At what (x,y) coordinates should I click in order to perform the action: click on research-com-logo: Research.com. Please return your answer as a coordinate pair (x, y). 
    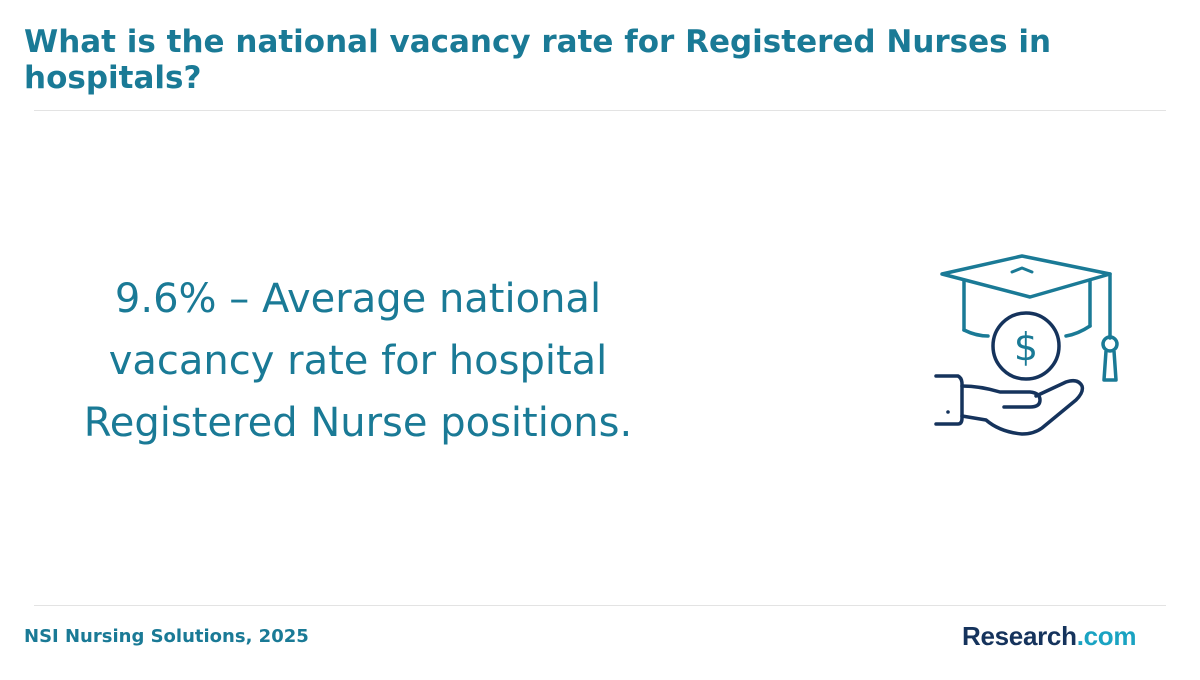
    Looking at the image, I should click on (1049, 636).